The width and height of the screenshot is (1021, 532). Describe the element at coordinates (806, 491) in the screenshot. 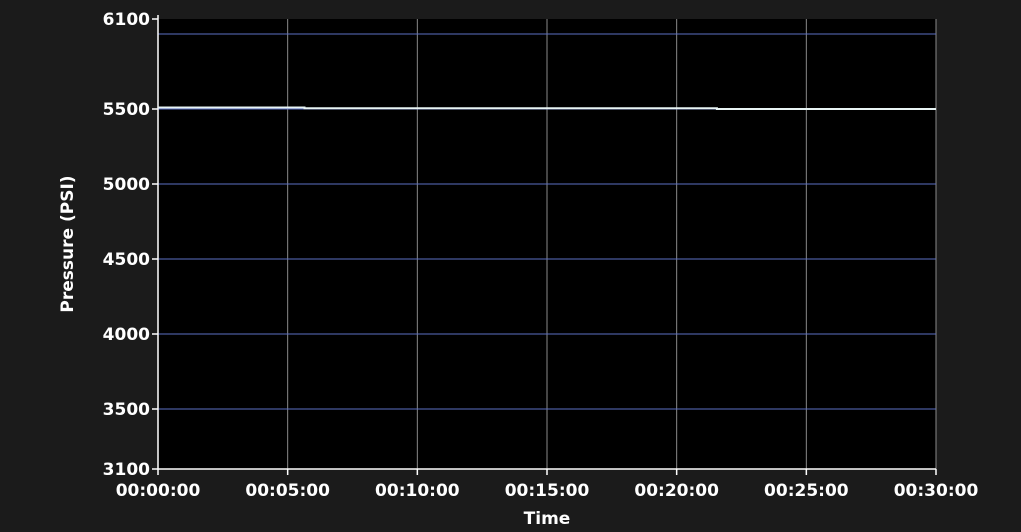

I see `x-tick-label-5: 00:25:00` at that location.